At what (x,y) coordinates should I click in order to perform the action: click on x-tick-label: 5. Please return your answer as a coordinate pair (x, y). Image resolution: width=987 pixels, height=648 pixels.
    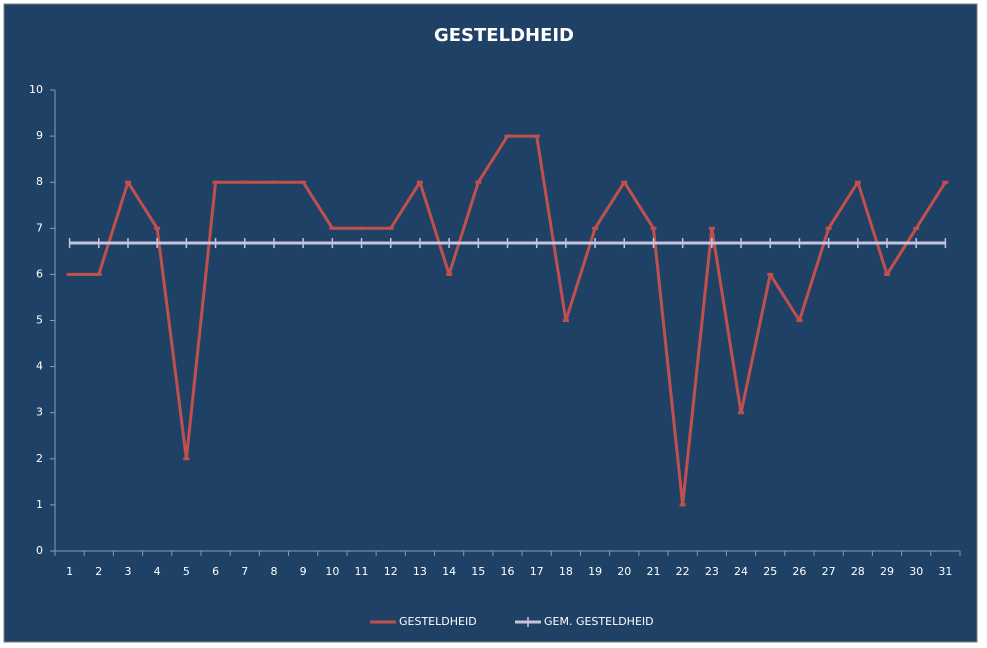
    Looking at the image, I should click on (186, 571).